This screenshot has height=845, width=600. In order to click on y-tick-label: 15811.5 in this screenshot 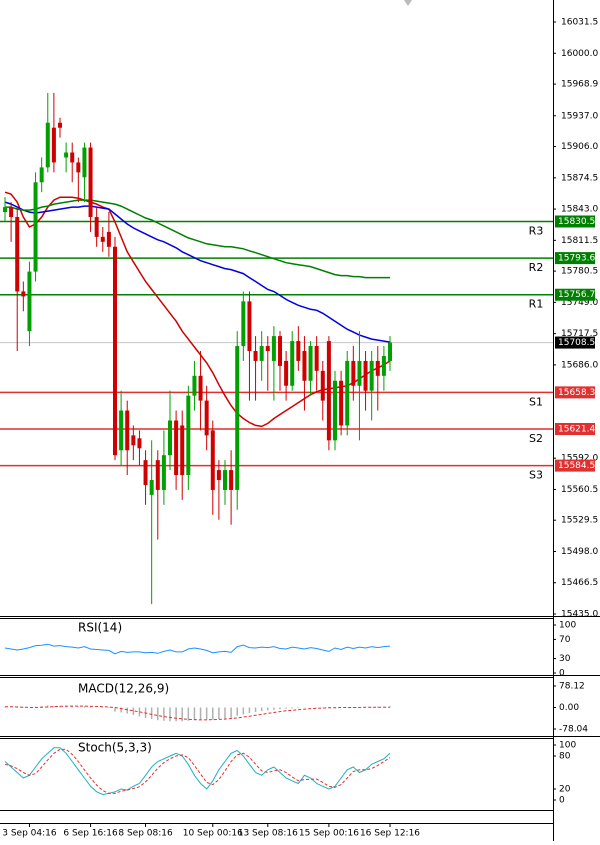, I will do `click(579, 241)`.